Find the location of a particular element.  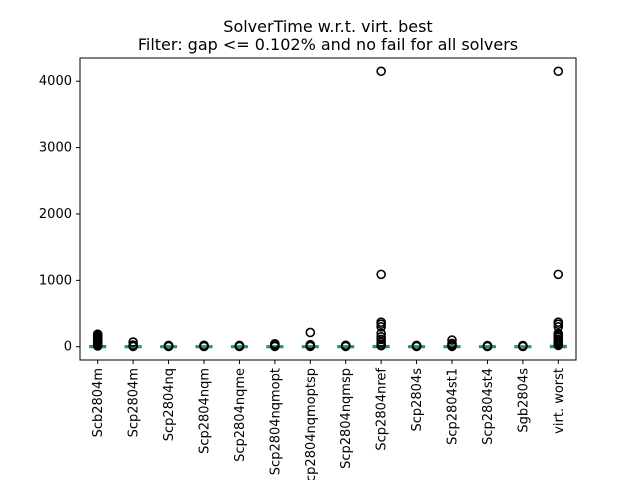

x-tick-label: Scp2804nq is located at coordinates (169, 404).